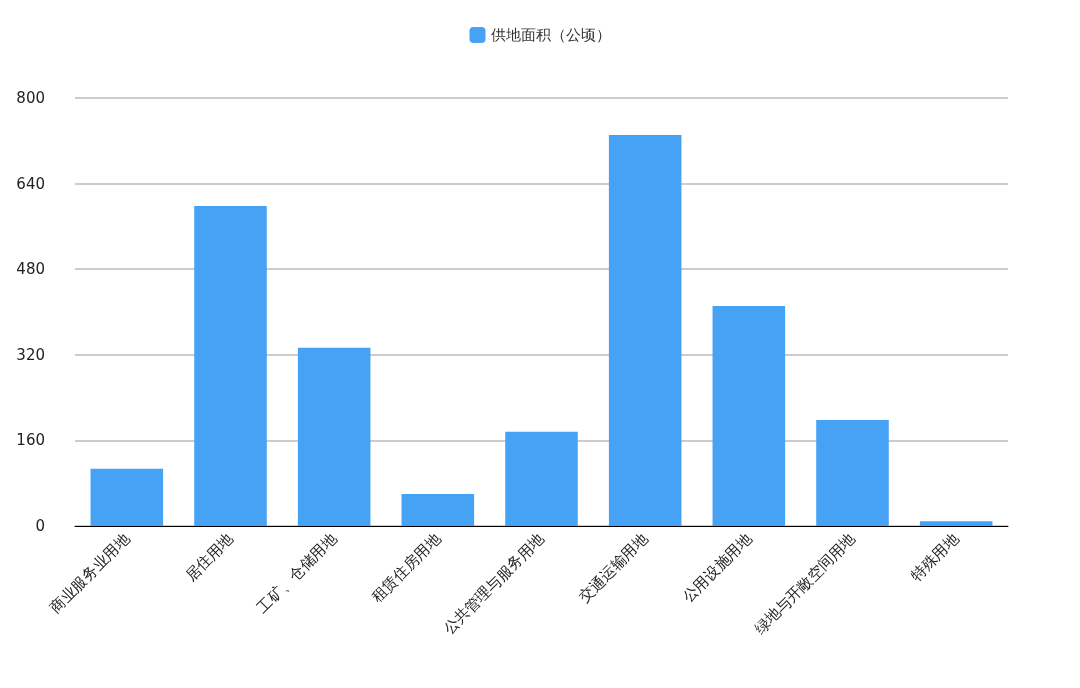 The height and width of the screenshot is (688, 1080). What do you see at coordinates (717, 567) in the screenshot?
I see `x-tick-label: 公用设施用地` at bounding box center [717, 567].